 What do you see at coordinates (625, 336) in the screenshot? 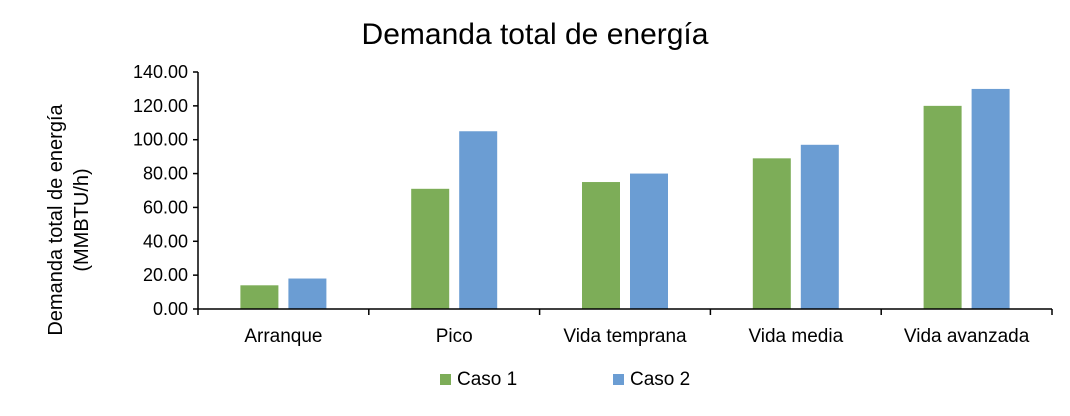
I see `x-category-label: Vida temprana` at bounding box center [625, 336].